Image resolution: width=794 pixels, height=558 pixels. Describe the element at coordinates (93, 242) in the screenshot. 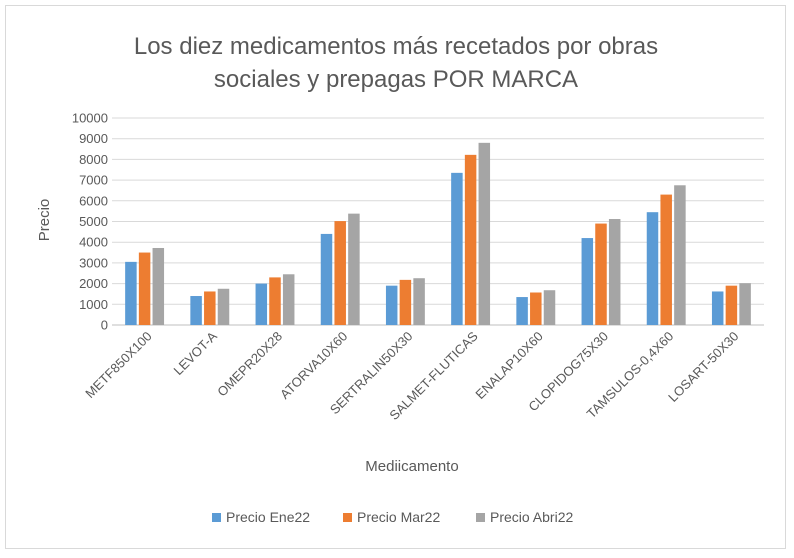

I see `y-tick-label: 4000` at that location.